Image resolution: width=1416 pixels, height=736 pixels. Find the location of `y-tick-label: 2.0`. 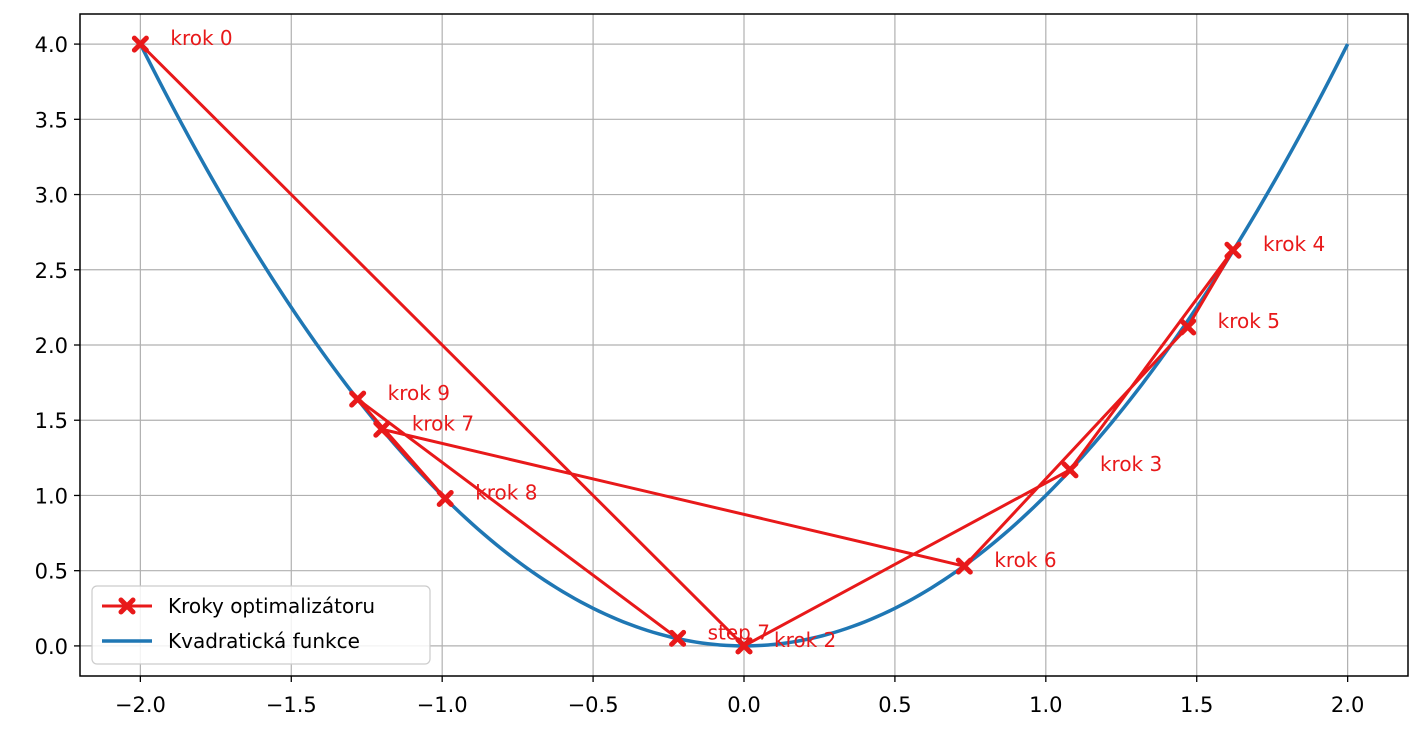

y-tick-label: 2.0 is located at coordinates (51, 346).